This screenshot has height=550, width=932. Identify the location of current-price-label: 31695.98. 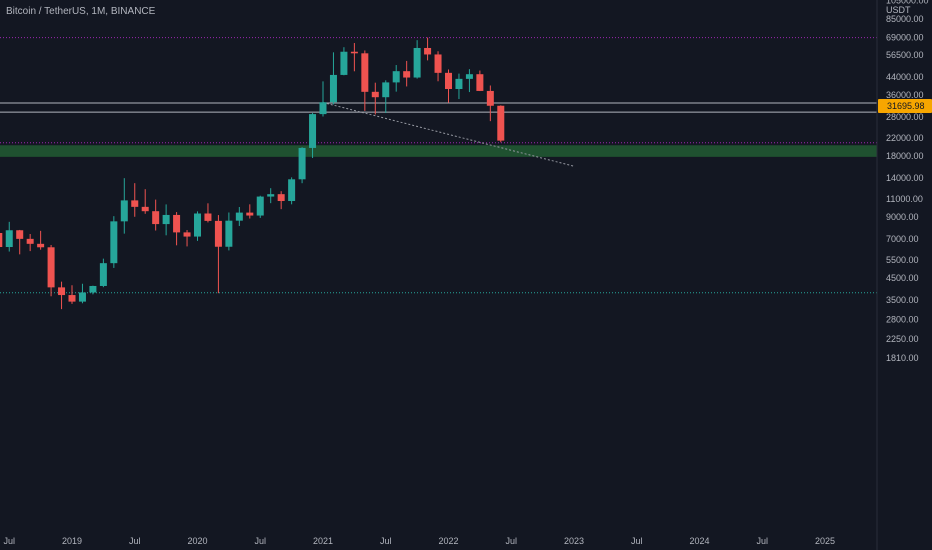
(906, 106).